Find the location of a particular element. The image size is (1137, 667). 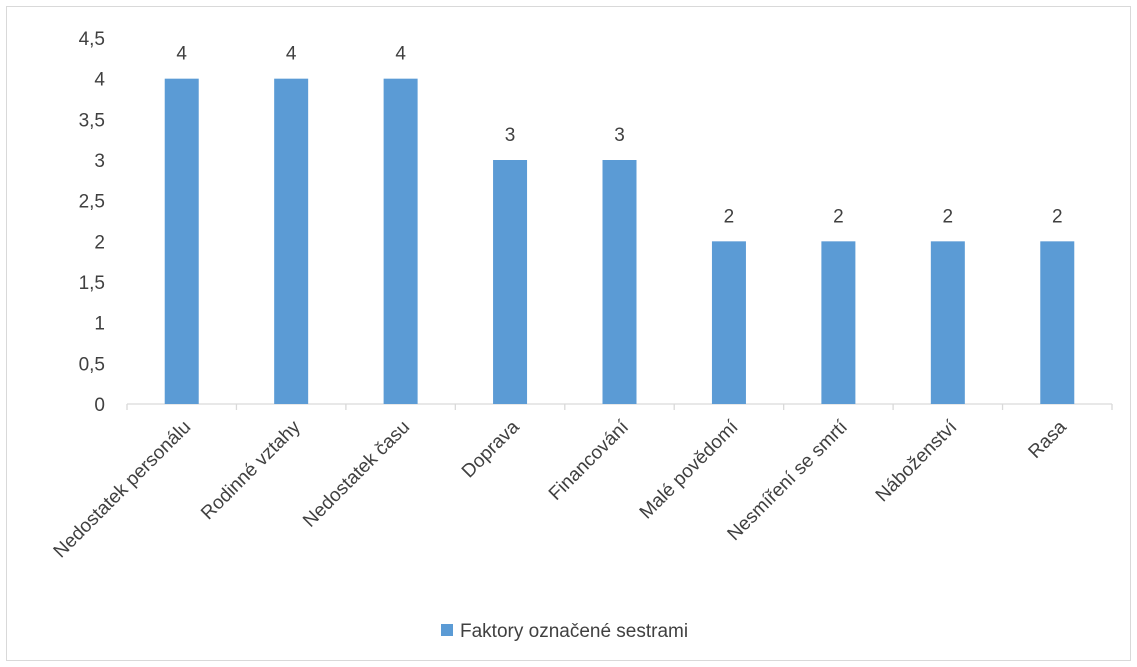

legend-swatch is located at coordinates (447, 630).